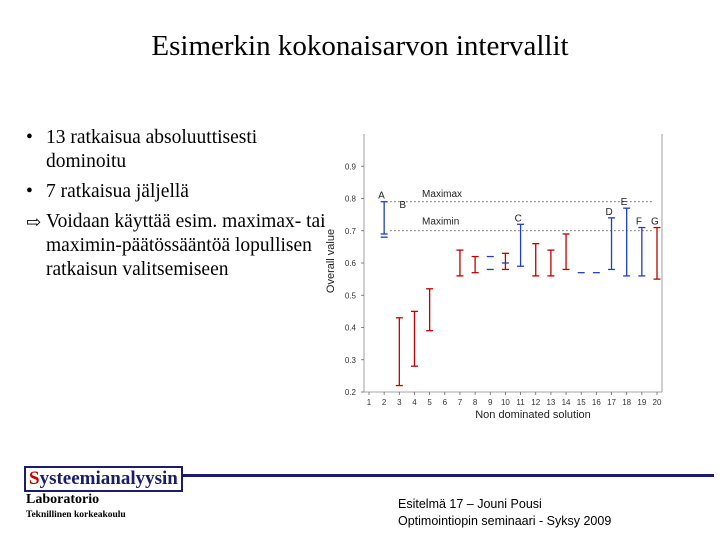 This screenshot has width=720, height=540. Describe the element at coordinates (351, 263) in the screenshot. I see `y-tick-label: 0.6` at that location.